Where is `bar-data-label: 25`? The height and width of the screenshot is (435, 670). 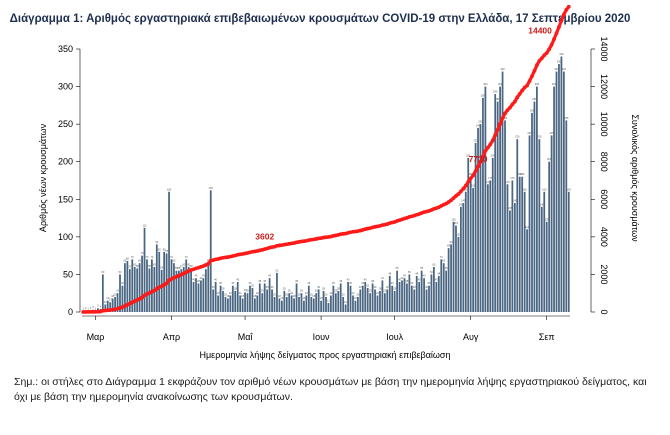
bar-data-label: 25 is located at coordinates (289, 291).